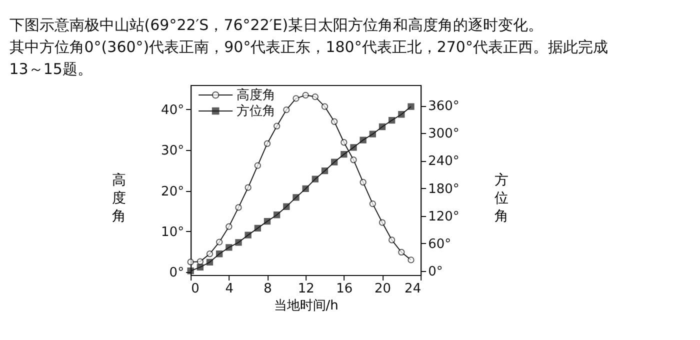 The width and height of the screenshot is (700, 340). What do you see at coordinates (306, 306) in the screenshot?
I see `x-axis-title: 当地时间/h` at bounding box center [306, 306].